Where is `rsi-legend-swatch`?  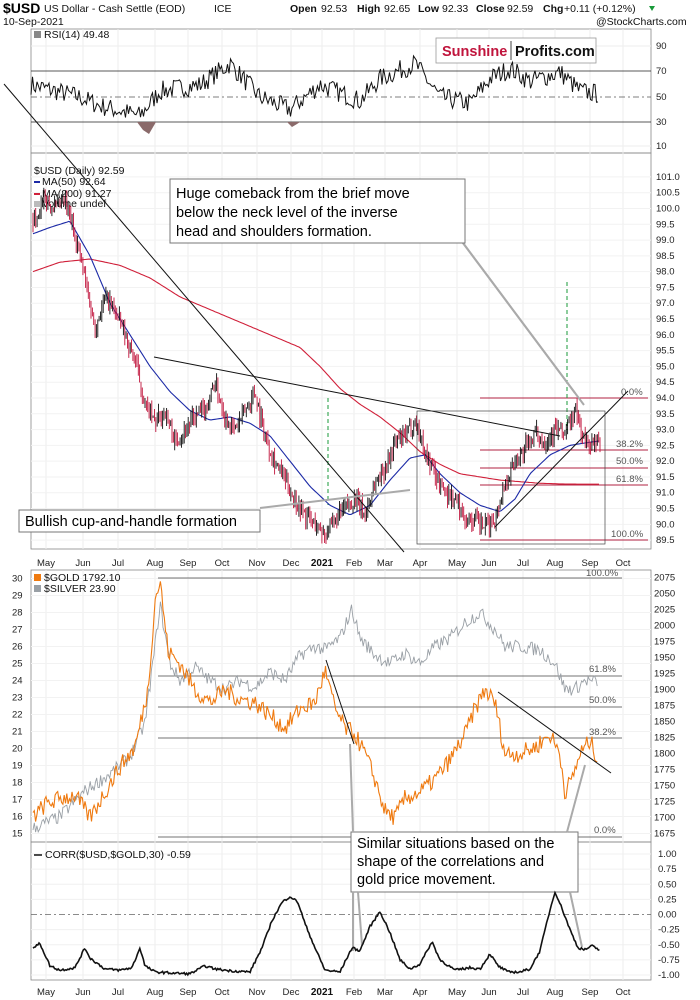
rsi-legend-swatch is located at coordinates (37, 34).